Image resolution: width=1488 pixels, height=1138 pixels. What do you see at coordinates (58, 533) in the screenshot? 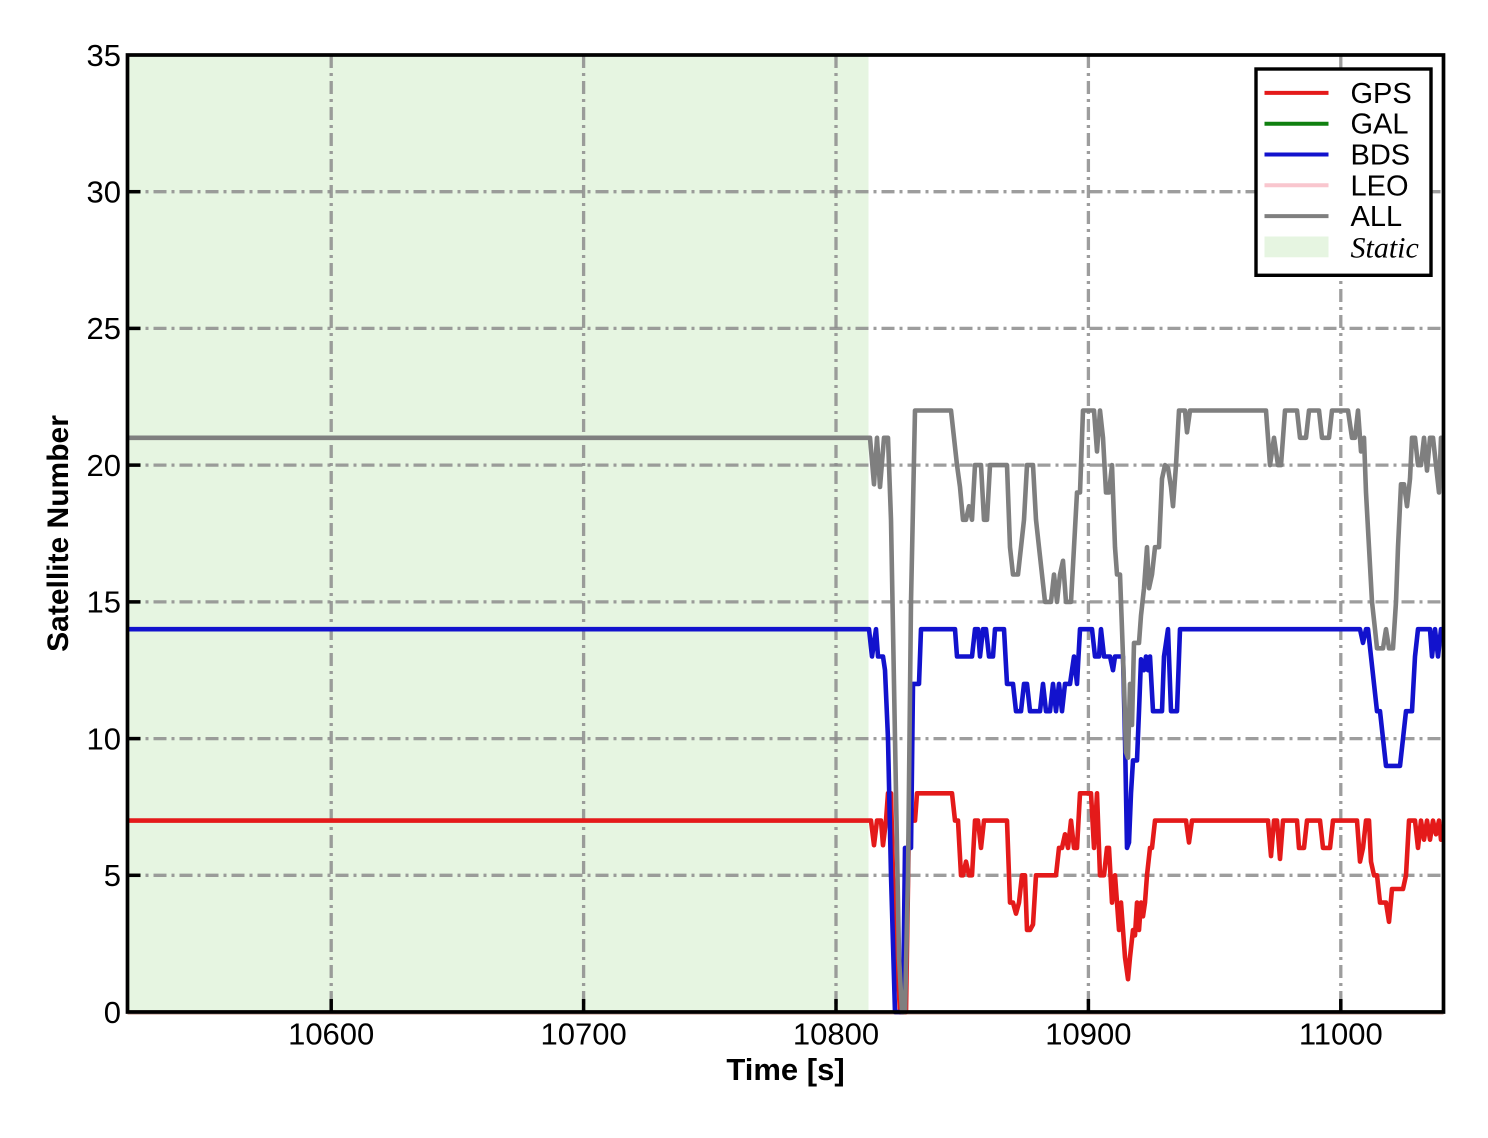
I see `svg-text: Satellite Number` at bounding box center [58, 533].